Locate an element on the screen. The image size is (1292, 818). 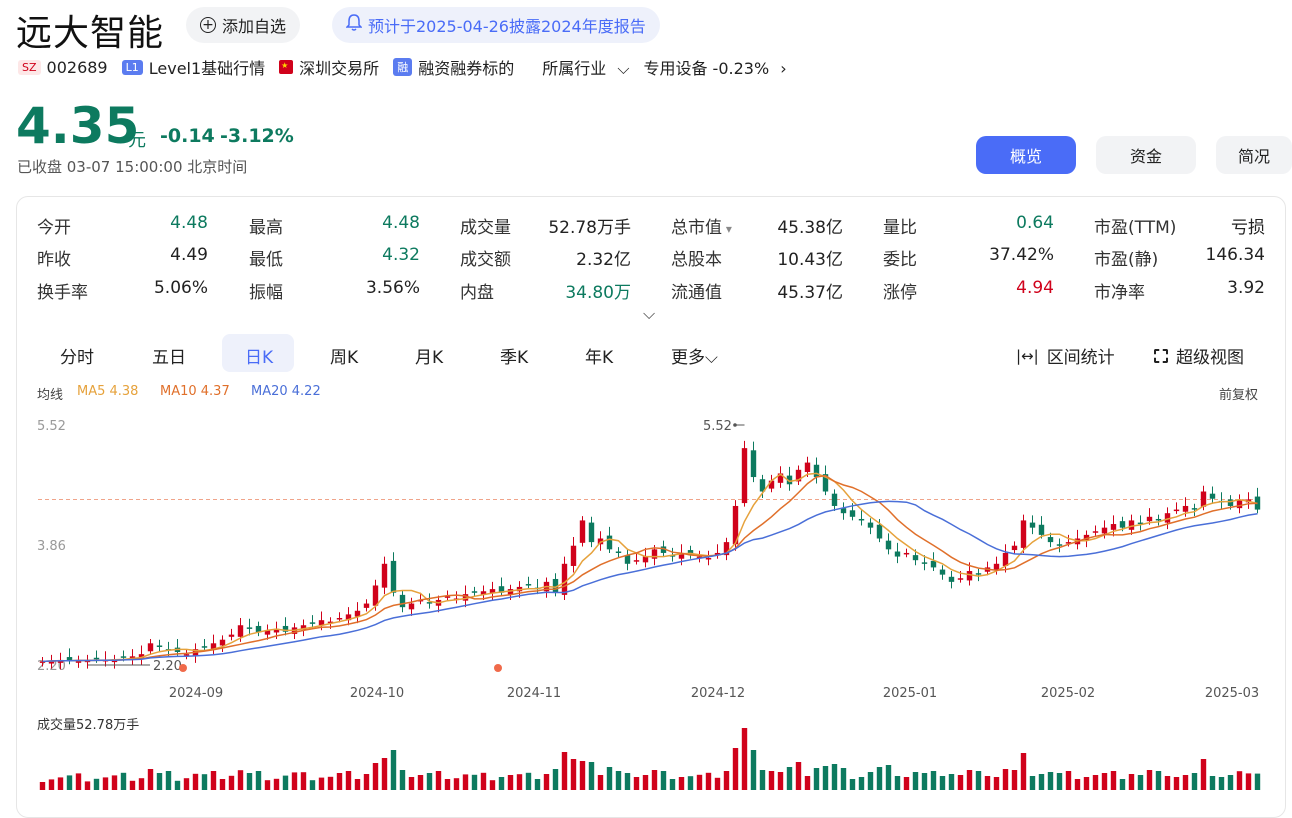
report-notice: 预计于2025-04-26披露2024年度报告 is located at coordinates (496, 25).